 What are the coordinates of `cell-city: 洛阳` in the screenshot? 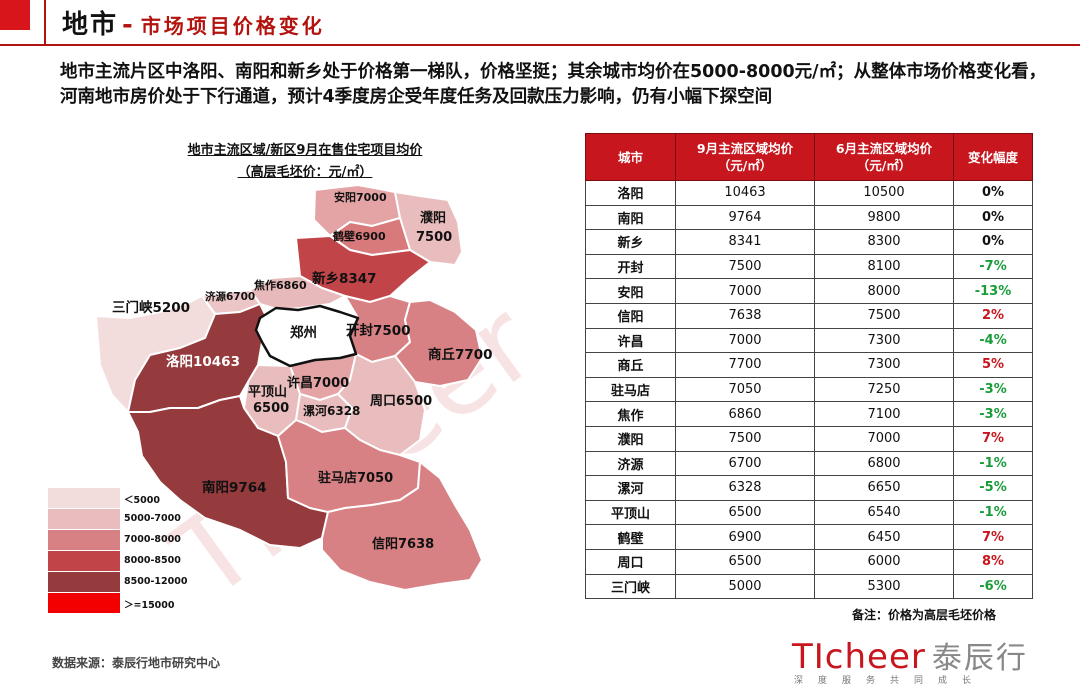 It's located at (630, 193).